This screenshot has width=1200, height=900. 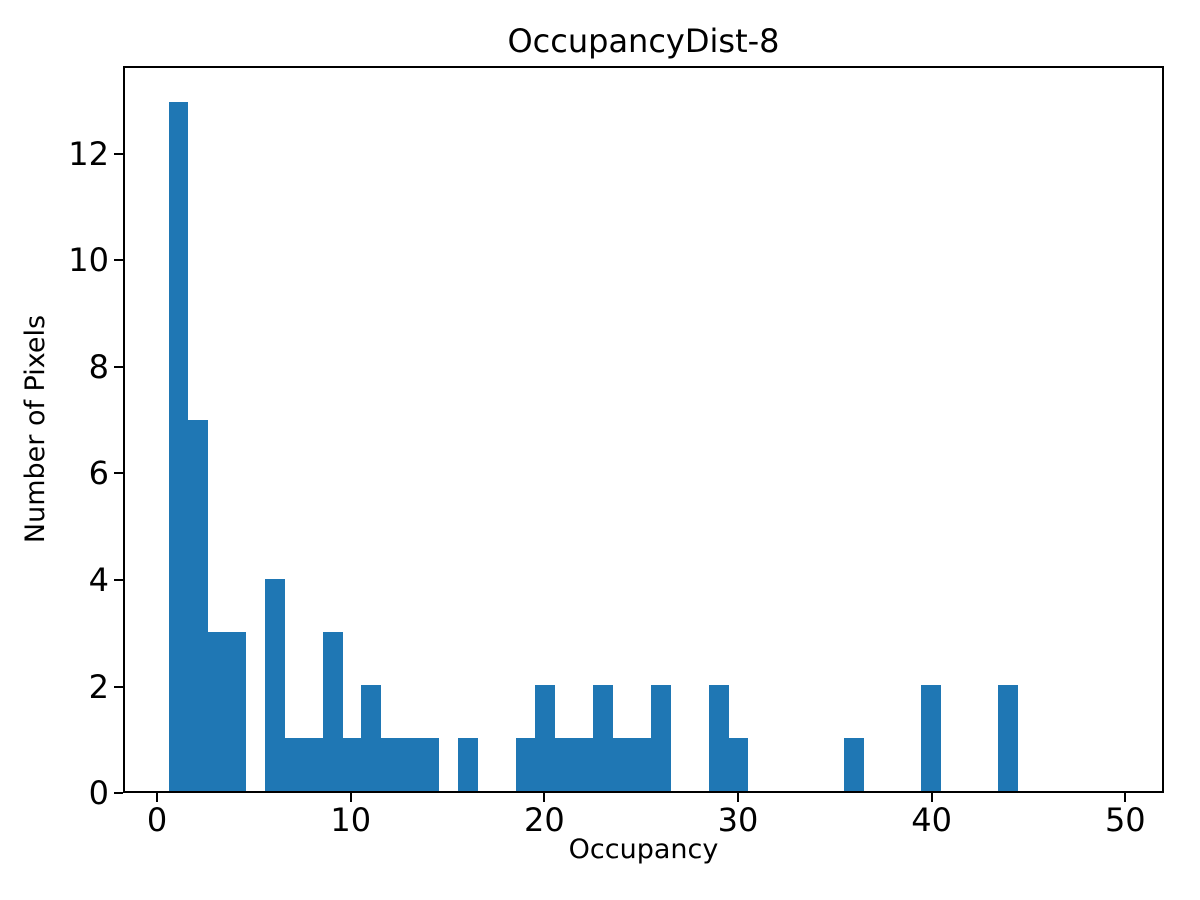 I want to click on x-tick-label: 40, so click(x=931, y=820).